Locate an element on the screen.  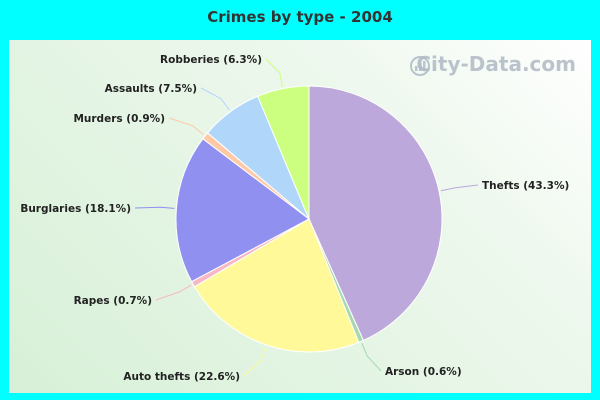
slice-label: Assaults (7.5%) is located at coordinates (151, 89).